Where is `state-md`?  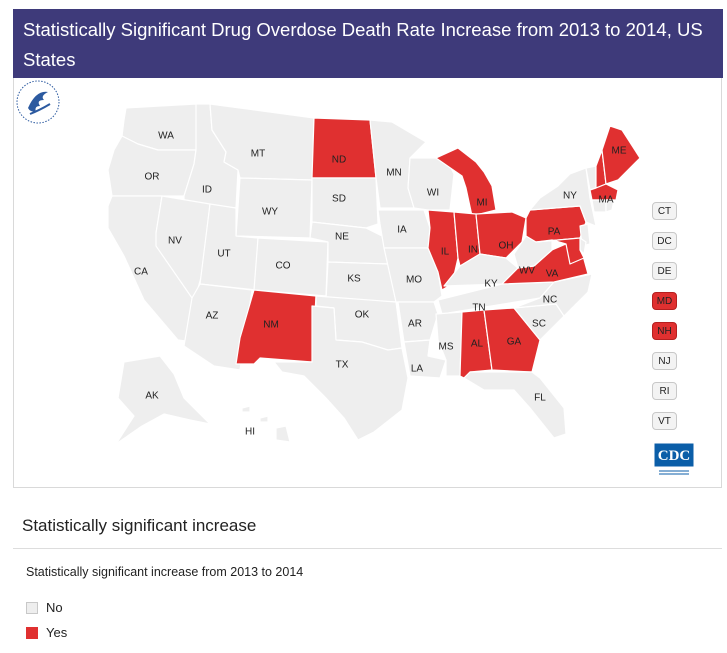
state-md is located at coordinates (560, 251).